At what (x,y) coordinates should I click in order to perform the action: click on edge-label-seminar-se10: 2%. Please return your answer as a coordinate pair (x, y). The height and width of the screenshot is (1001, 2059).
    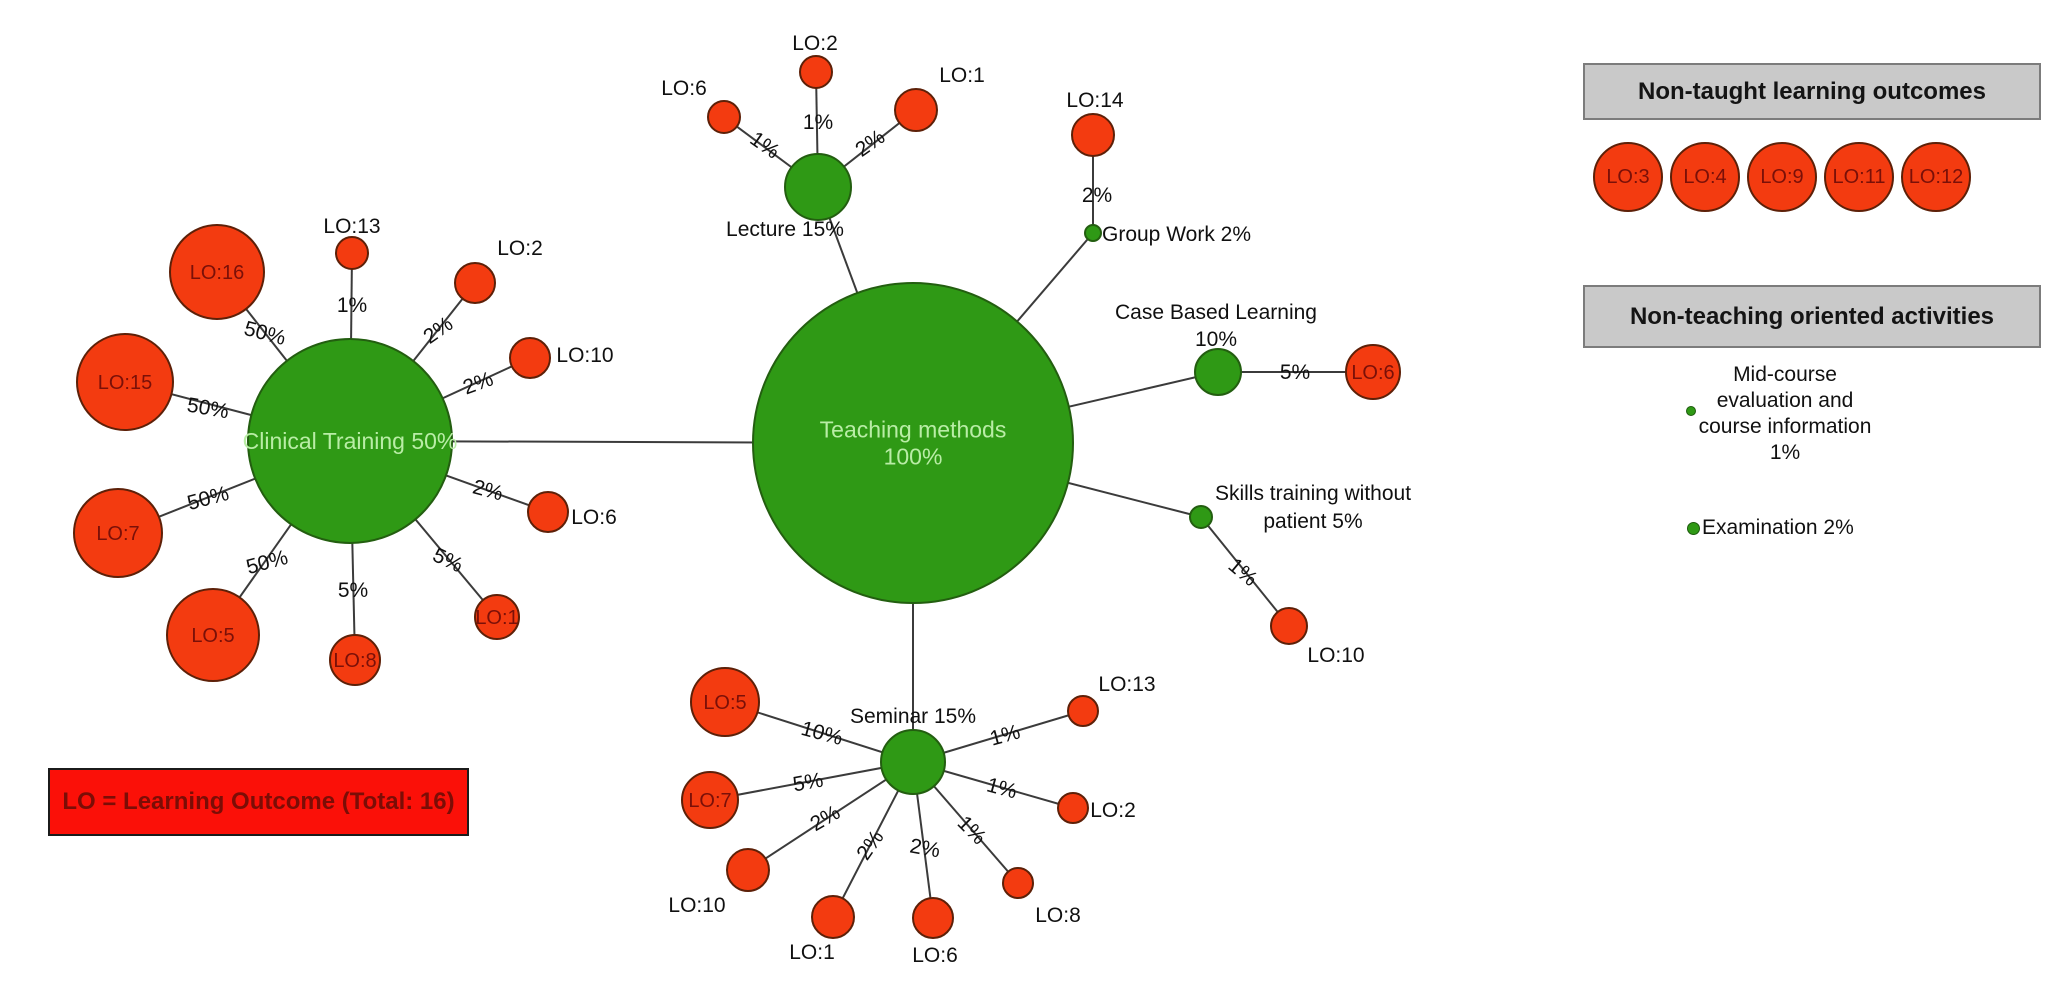
    Looking at the image, I should click on (825, 818).